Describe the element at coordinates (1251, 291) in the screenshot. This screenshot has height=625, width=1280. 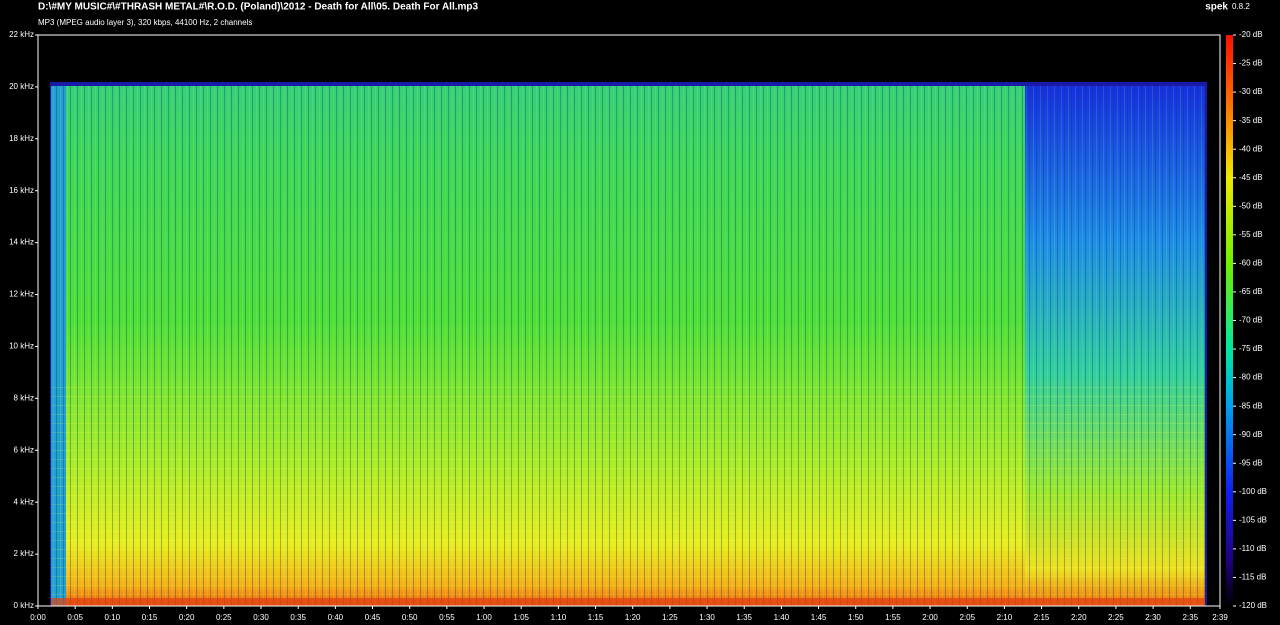
I see `colorbar-tick-label: -65 dB` at that location.